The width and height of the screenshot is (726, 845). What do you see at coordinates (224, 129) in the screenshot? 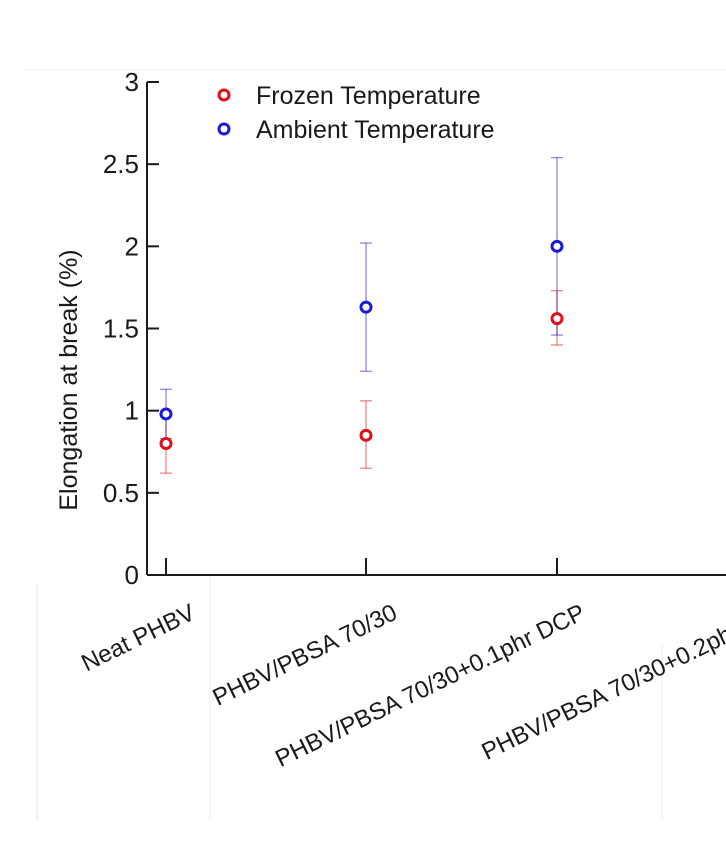
I see `legend-marker-ambient` at bounding box center [224, 129].